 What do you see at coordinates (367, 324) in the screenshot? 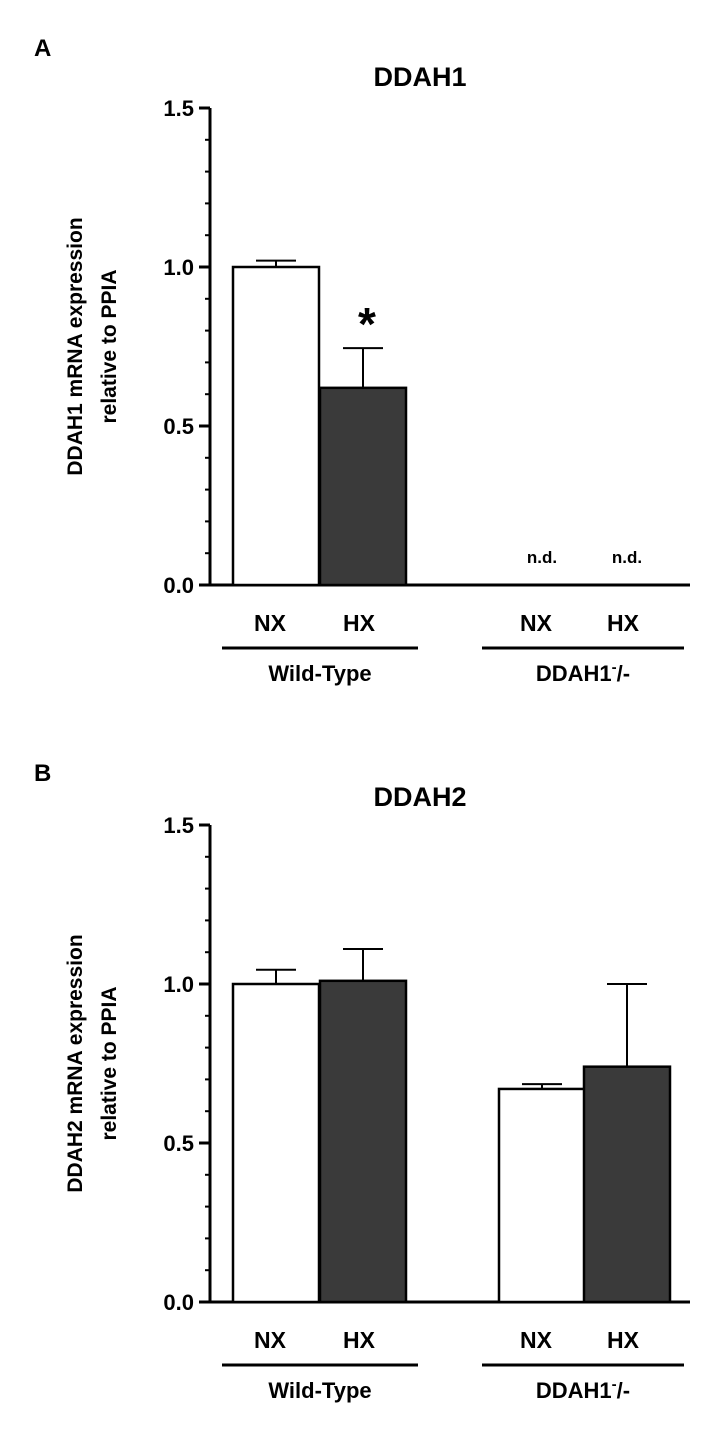
I see `significance-marker: *` at bounding box center [367, 324].